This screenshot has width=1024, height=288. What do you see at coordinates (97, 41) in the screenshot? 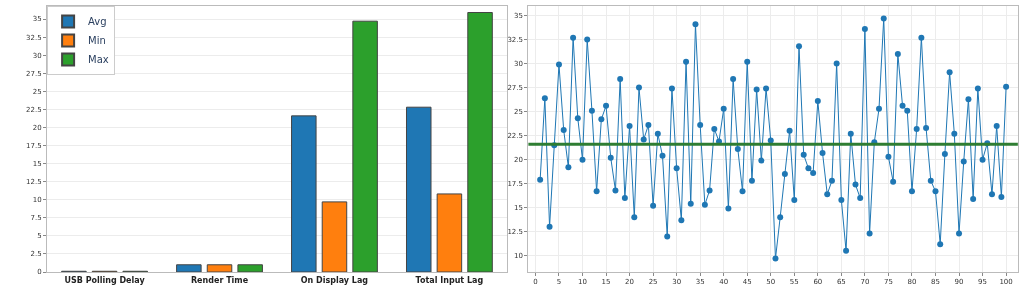
I see `legend-label: Min` at bounding box center [97, 41].